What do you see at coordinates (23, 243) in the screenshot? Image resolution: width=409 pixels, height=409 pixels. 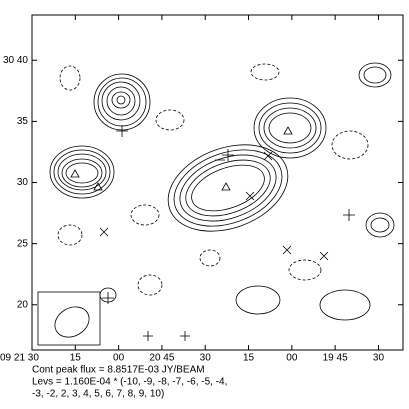 I see `y-tick-label: 25` at bounding box center [23, 243].